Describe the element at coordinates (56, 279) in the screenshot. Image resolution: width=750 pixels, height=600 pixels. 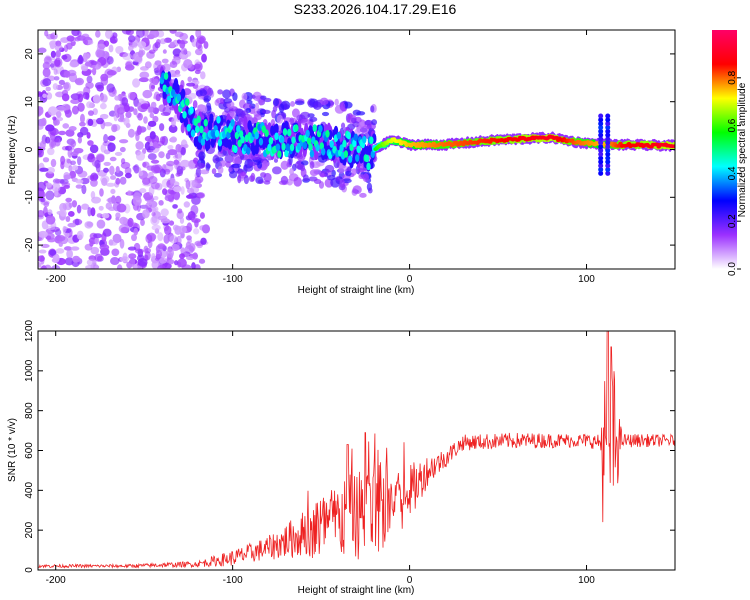
I see `spectrogram-x-tick-label: -200` at that location.